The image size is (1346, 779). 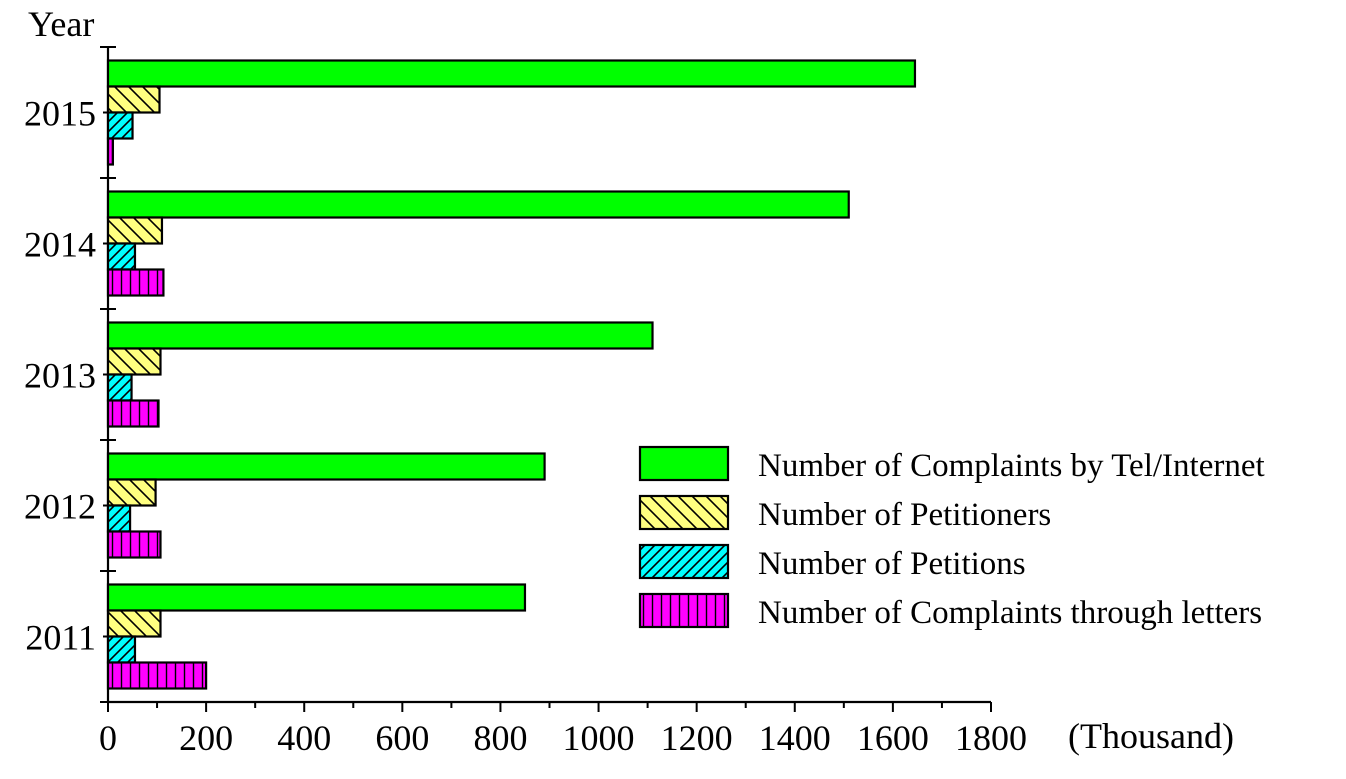 What do you see at coordinates (402, 738) in the screenshot?
I see `x-tick-label: 600` at bounding box center [402, 738].